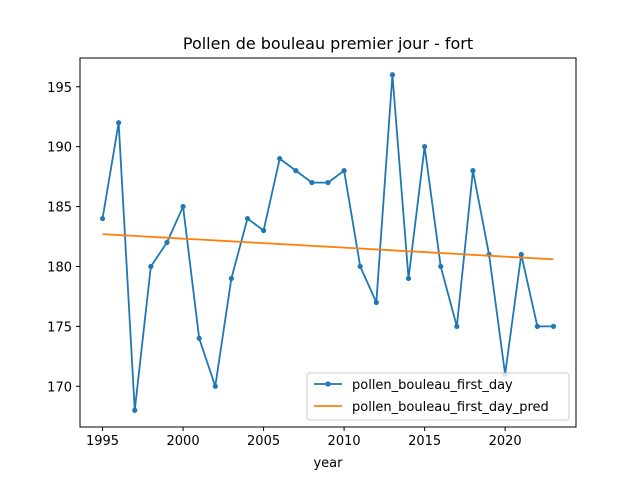  What do you see at coordinates (183, 441) in the screenshot?
I see `x-tick-label: 2000` at bounding box center [183, 441].